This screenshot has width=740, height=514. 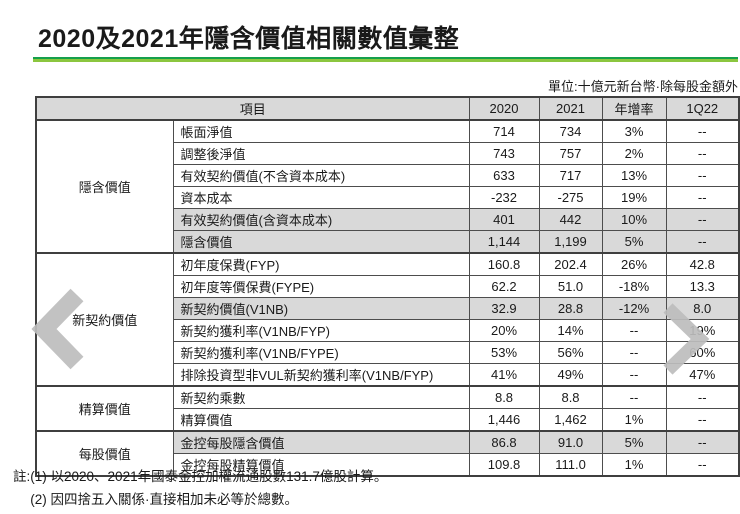 I want to click on unit-note: 單位:十億元新台幣·除每股金額外, so click(x=643, y=86).